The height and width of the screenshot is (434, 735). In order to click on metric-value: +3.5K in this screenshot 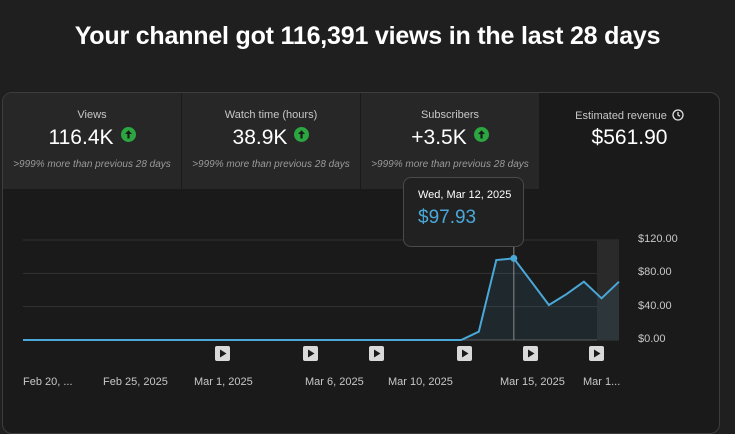, I will do `click(450, 138)`.